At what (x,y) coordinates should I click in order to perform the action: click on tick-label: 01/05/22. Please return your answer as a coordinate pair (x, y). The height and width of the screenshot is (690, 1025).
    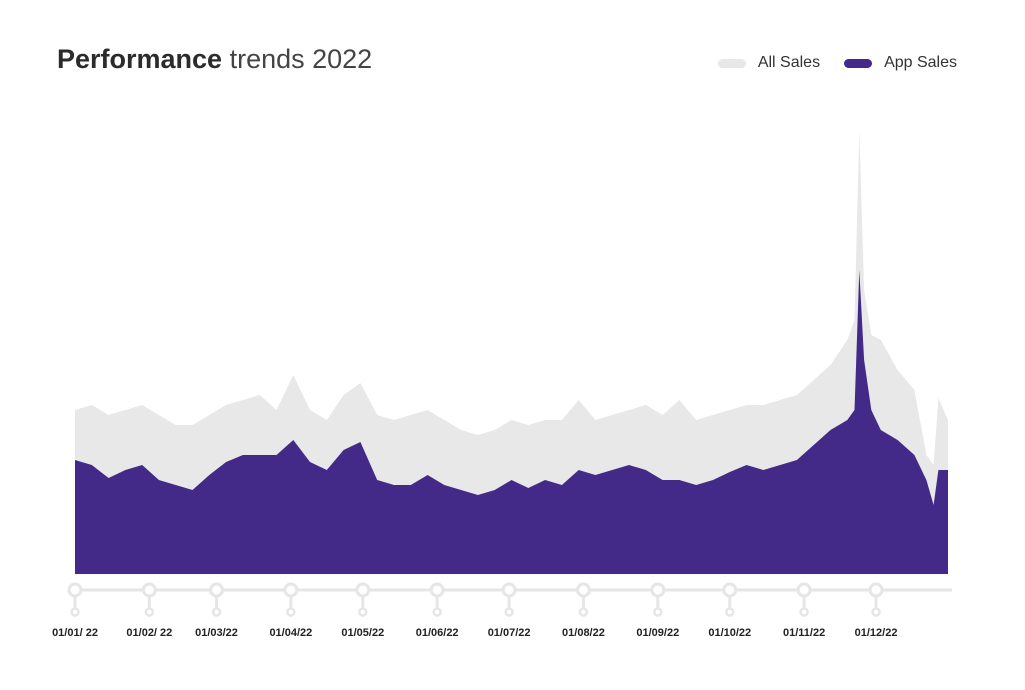
    Looking at the image, I should click on (362, 633).